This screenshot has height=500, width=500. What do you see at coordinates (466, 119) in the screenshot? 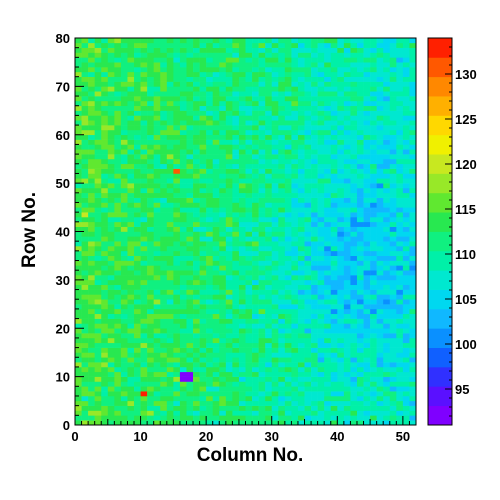
I see `colorbar-tick-label: 125` at bounding box center [466, 119].